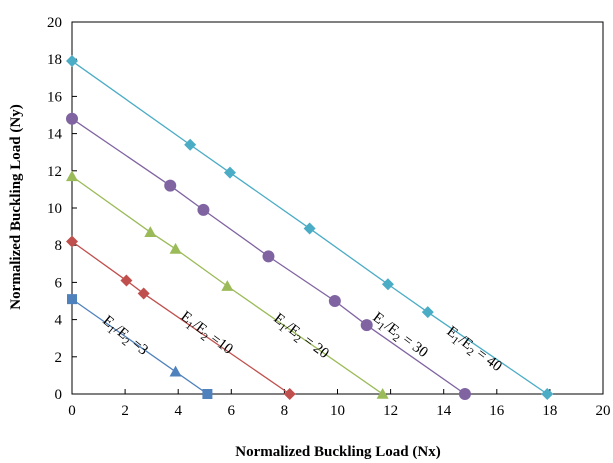 This screenshot has height=463, width=613. Describe the element at coordinates (285, 411) in the screenshot. I see `x-tick-label: 8` at that location.